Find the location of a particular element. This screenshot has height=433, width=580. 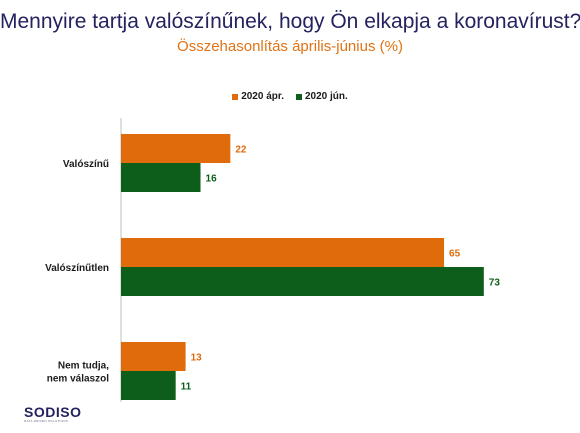

legend-item-apr: 2020 ápr. is located at coordinates (258, 96).